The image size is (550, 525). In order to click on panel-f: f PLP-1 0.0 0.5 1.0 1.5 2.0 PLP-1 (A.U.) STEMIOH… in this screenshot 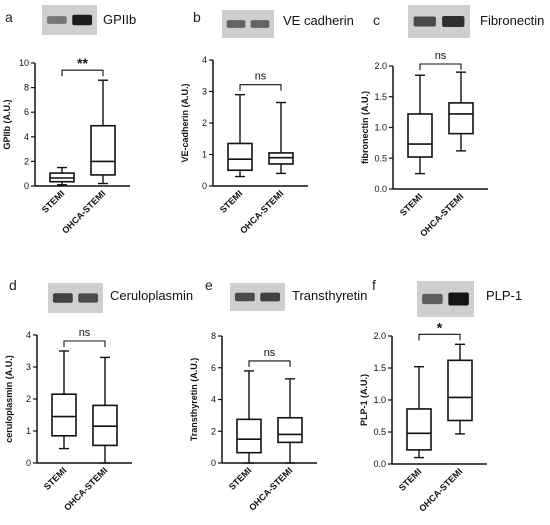, I will do `click(440, 395)`.